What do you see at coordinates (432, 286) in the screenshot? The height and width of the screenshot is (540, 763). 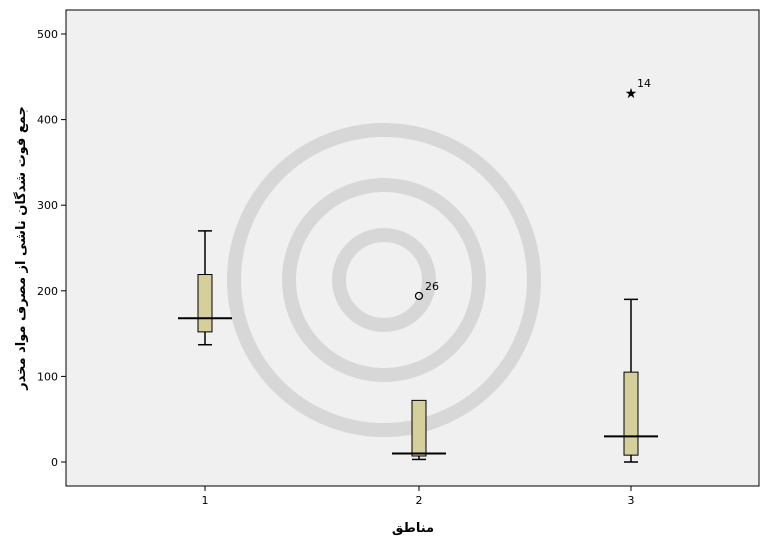 I see `outlier-label-26: 26` at bounding box center [432, 286].